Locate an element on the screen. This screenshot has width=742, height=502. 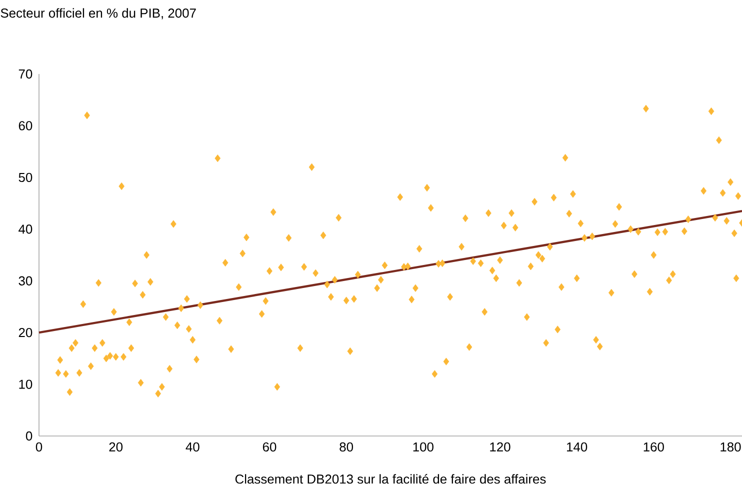
x-tick-label: 160 is located at coordinates (654, 447).